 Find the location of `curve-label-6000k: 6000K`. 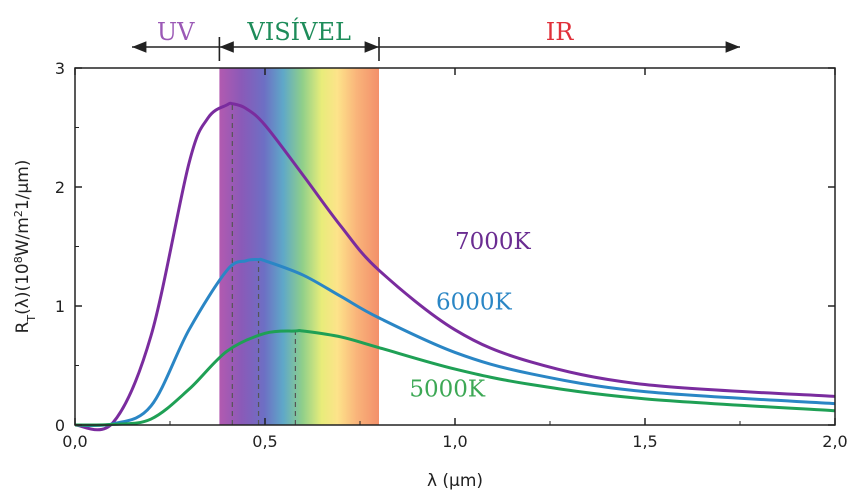

curve-label-6000k: 6000K is located at coordinates (474, 303).